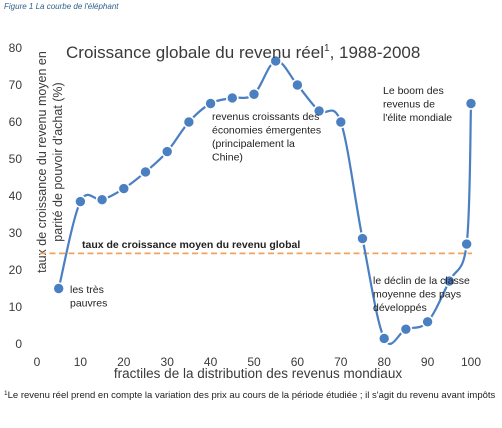 Image resolution: width=502 pixels, height=428 pixels. What do you see at coordinates (88, 304) in the screenshot?
I see `annotation-line: pauvres` at bounding box center [88, 304].